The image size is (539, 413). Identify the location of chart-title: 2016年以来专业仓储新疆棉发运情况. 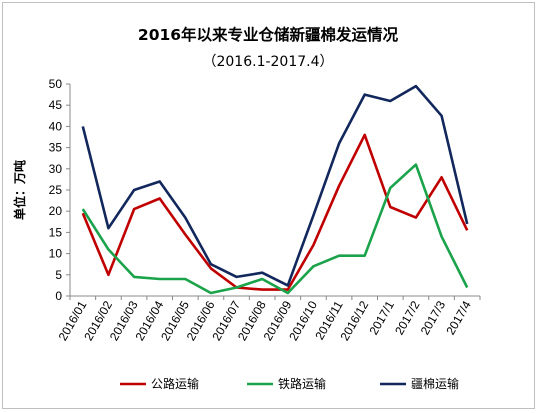
(268, 34).